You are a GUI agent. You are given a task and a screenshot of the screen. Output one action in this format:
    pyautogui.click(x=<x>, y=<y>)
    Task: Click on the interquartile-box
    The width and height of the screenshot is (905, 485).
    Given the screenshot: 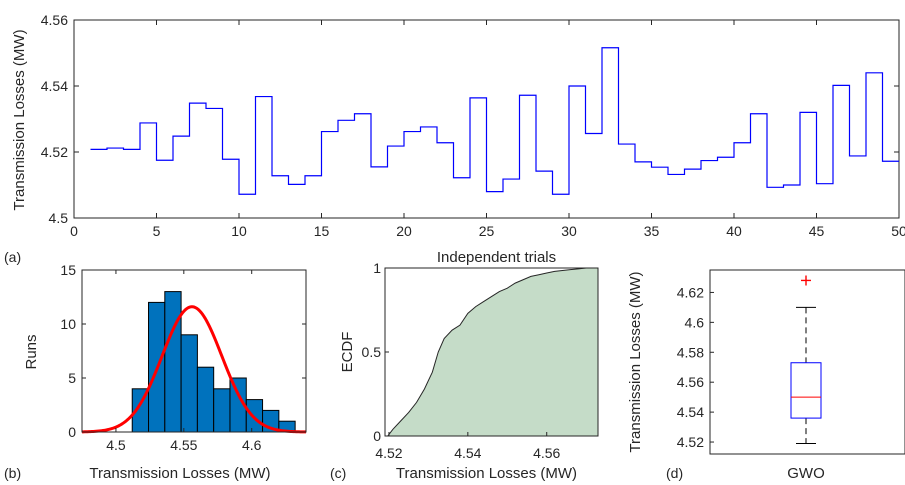 What is the action you would take?
    pyautogui.click(x=806, y=390)
    